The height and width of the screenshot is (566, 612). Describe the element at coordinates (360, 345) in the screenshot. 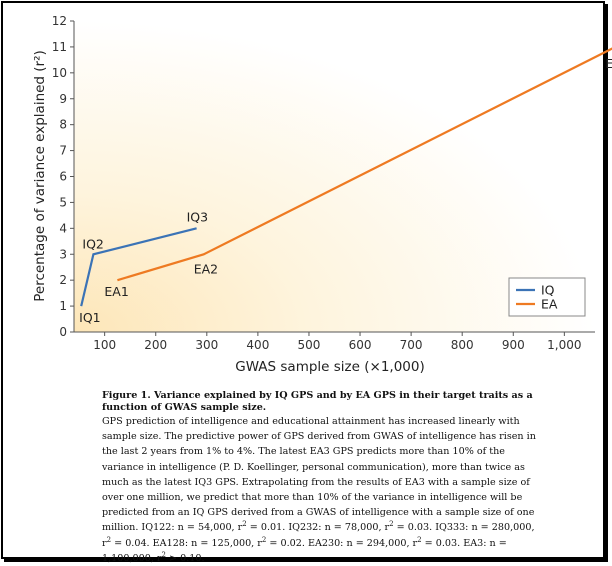

I see `x-tick-label: 600` at that location.